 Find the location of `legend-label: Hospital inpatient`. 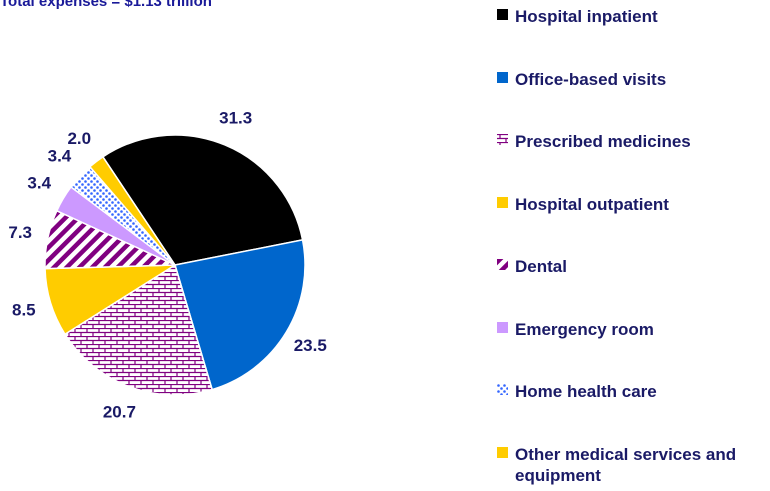

legend-label: Hospital inpatient is located at coordinates (586, 16).